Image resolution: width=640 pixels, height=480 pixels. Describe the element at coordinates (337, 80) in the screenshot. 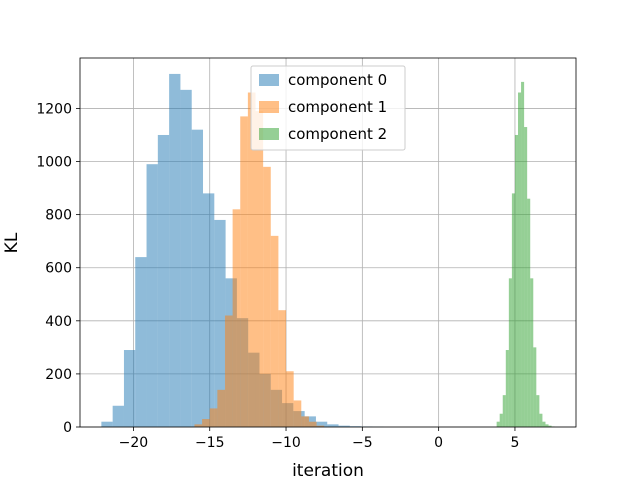

I see `legend-label: component 0` at that location.